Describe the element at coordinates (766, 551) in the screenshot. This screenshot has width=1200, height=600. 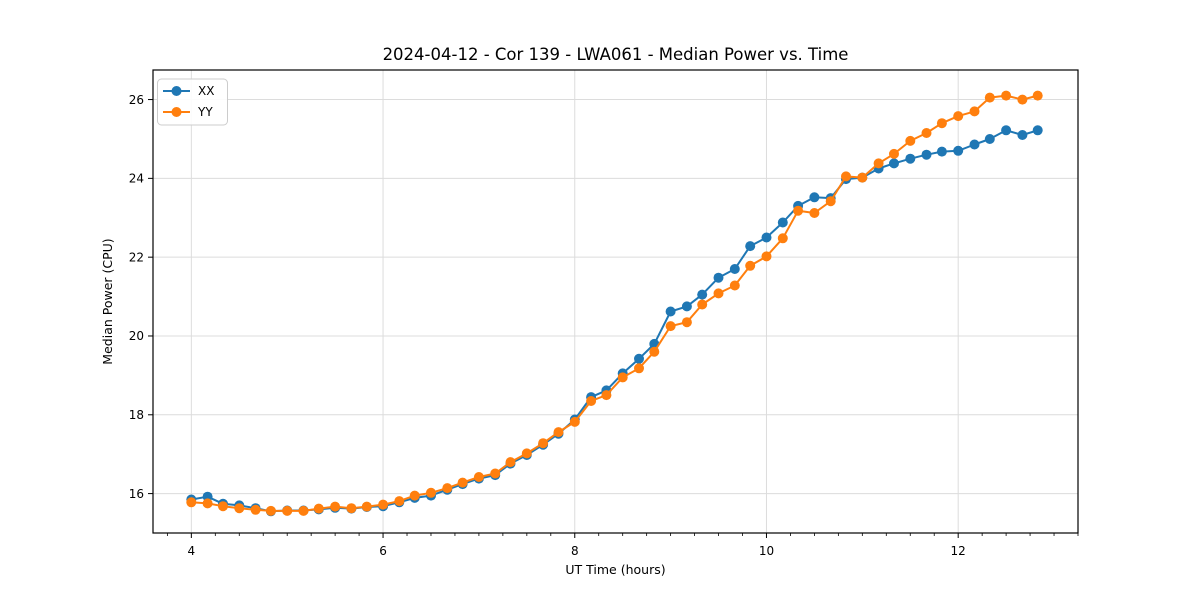
I see `x-tick-label: 10` at that location.